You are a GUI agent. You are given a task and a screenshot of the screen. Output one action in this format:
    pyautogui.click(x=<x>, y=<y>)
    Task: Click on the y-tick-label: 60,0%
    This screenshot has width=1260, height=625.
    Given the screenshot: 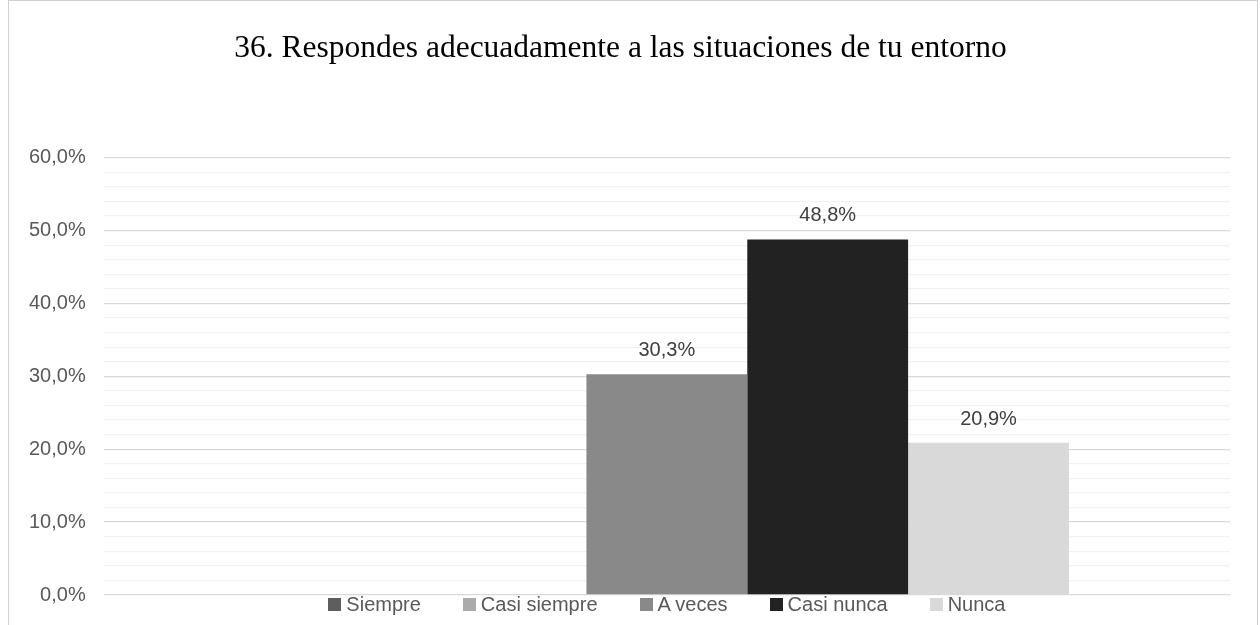 What is the action you would take?
    pyautogui.click(x=57, y=156)
    